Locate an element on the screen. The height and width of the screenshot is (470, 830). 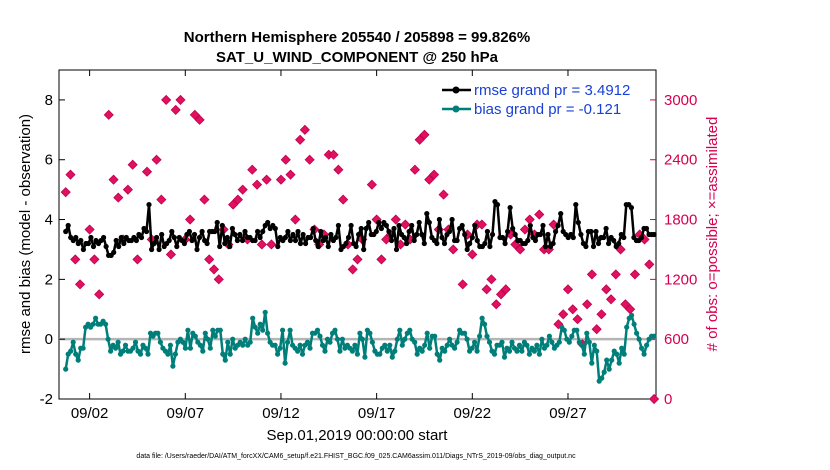
y-tick-label: 4 is located at coordinates (49, 220).